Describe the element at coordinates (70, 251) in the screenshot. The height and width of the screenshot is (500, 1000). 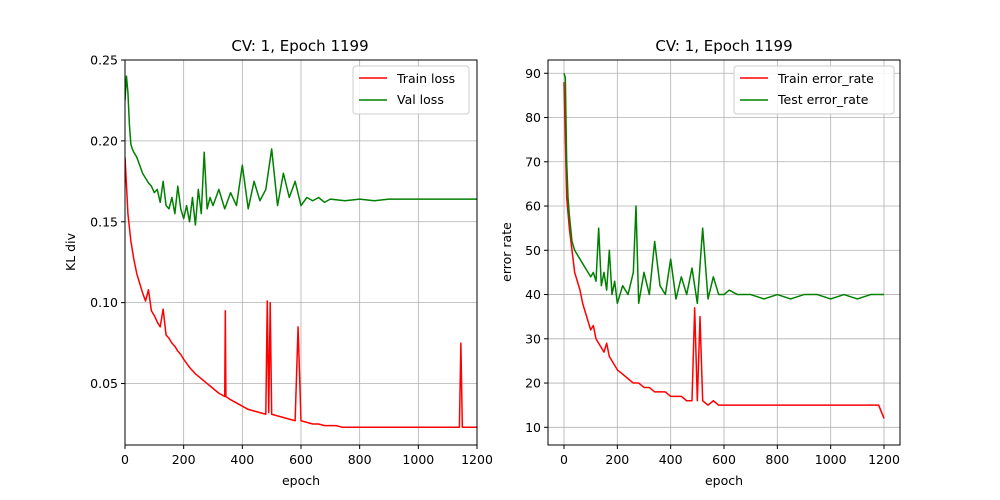
I see `y-axis-label: KL div` at that location.